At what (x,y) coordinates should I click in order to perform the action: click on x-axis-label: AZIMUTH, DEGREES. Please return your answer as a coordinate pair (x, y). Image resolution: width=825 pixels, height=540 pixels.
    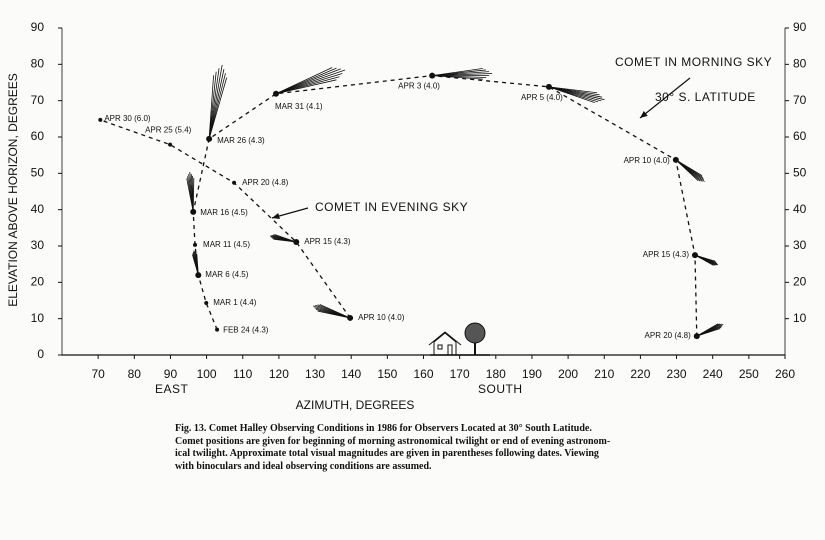
    Looking at the image, I should click on (355, 405).